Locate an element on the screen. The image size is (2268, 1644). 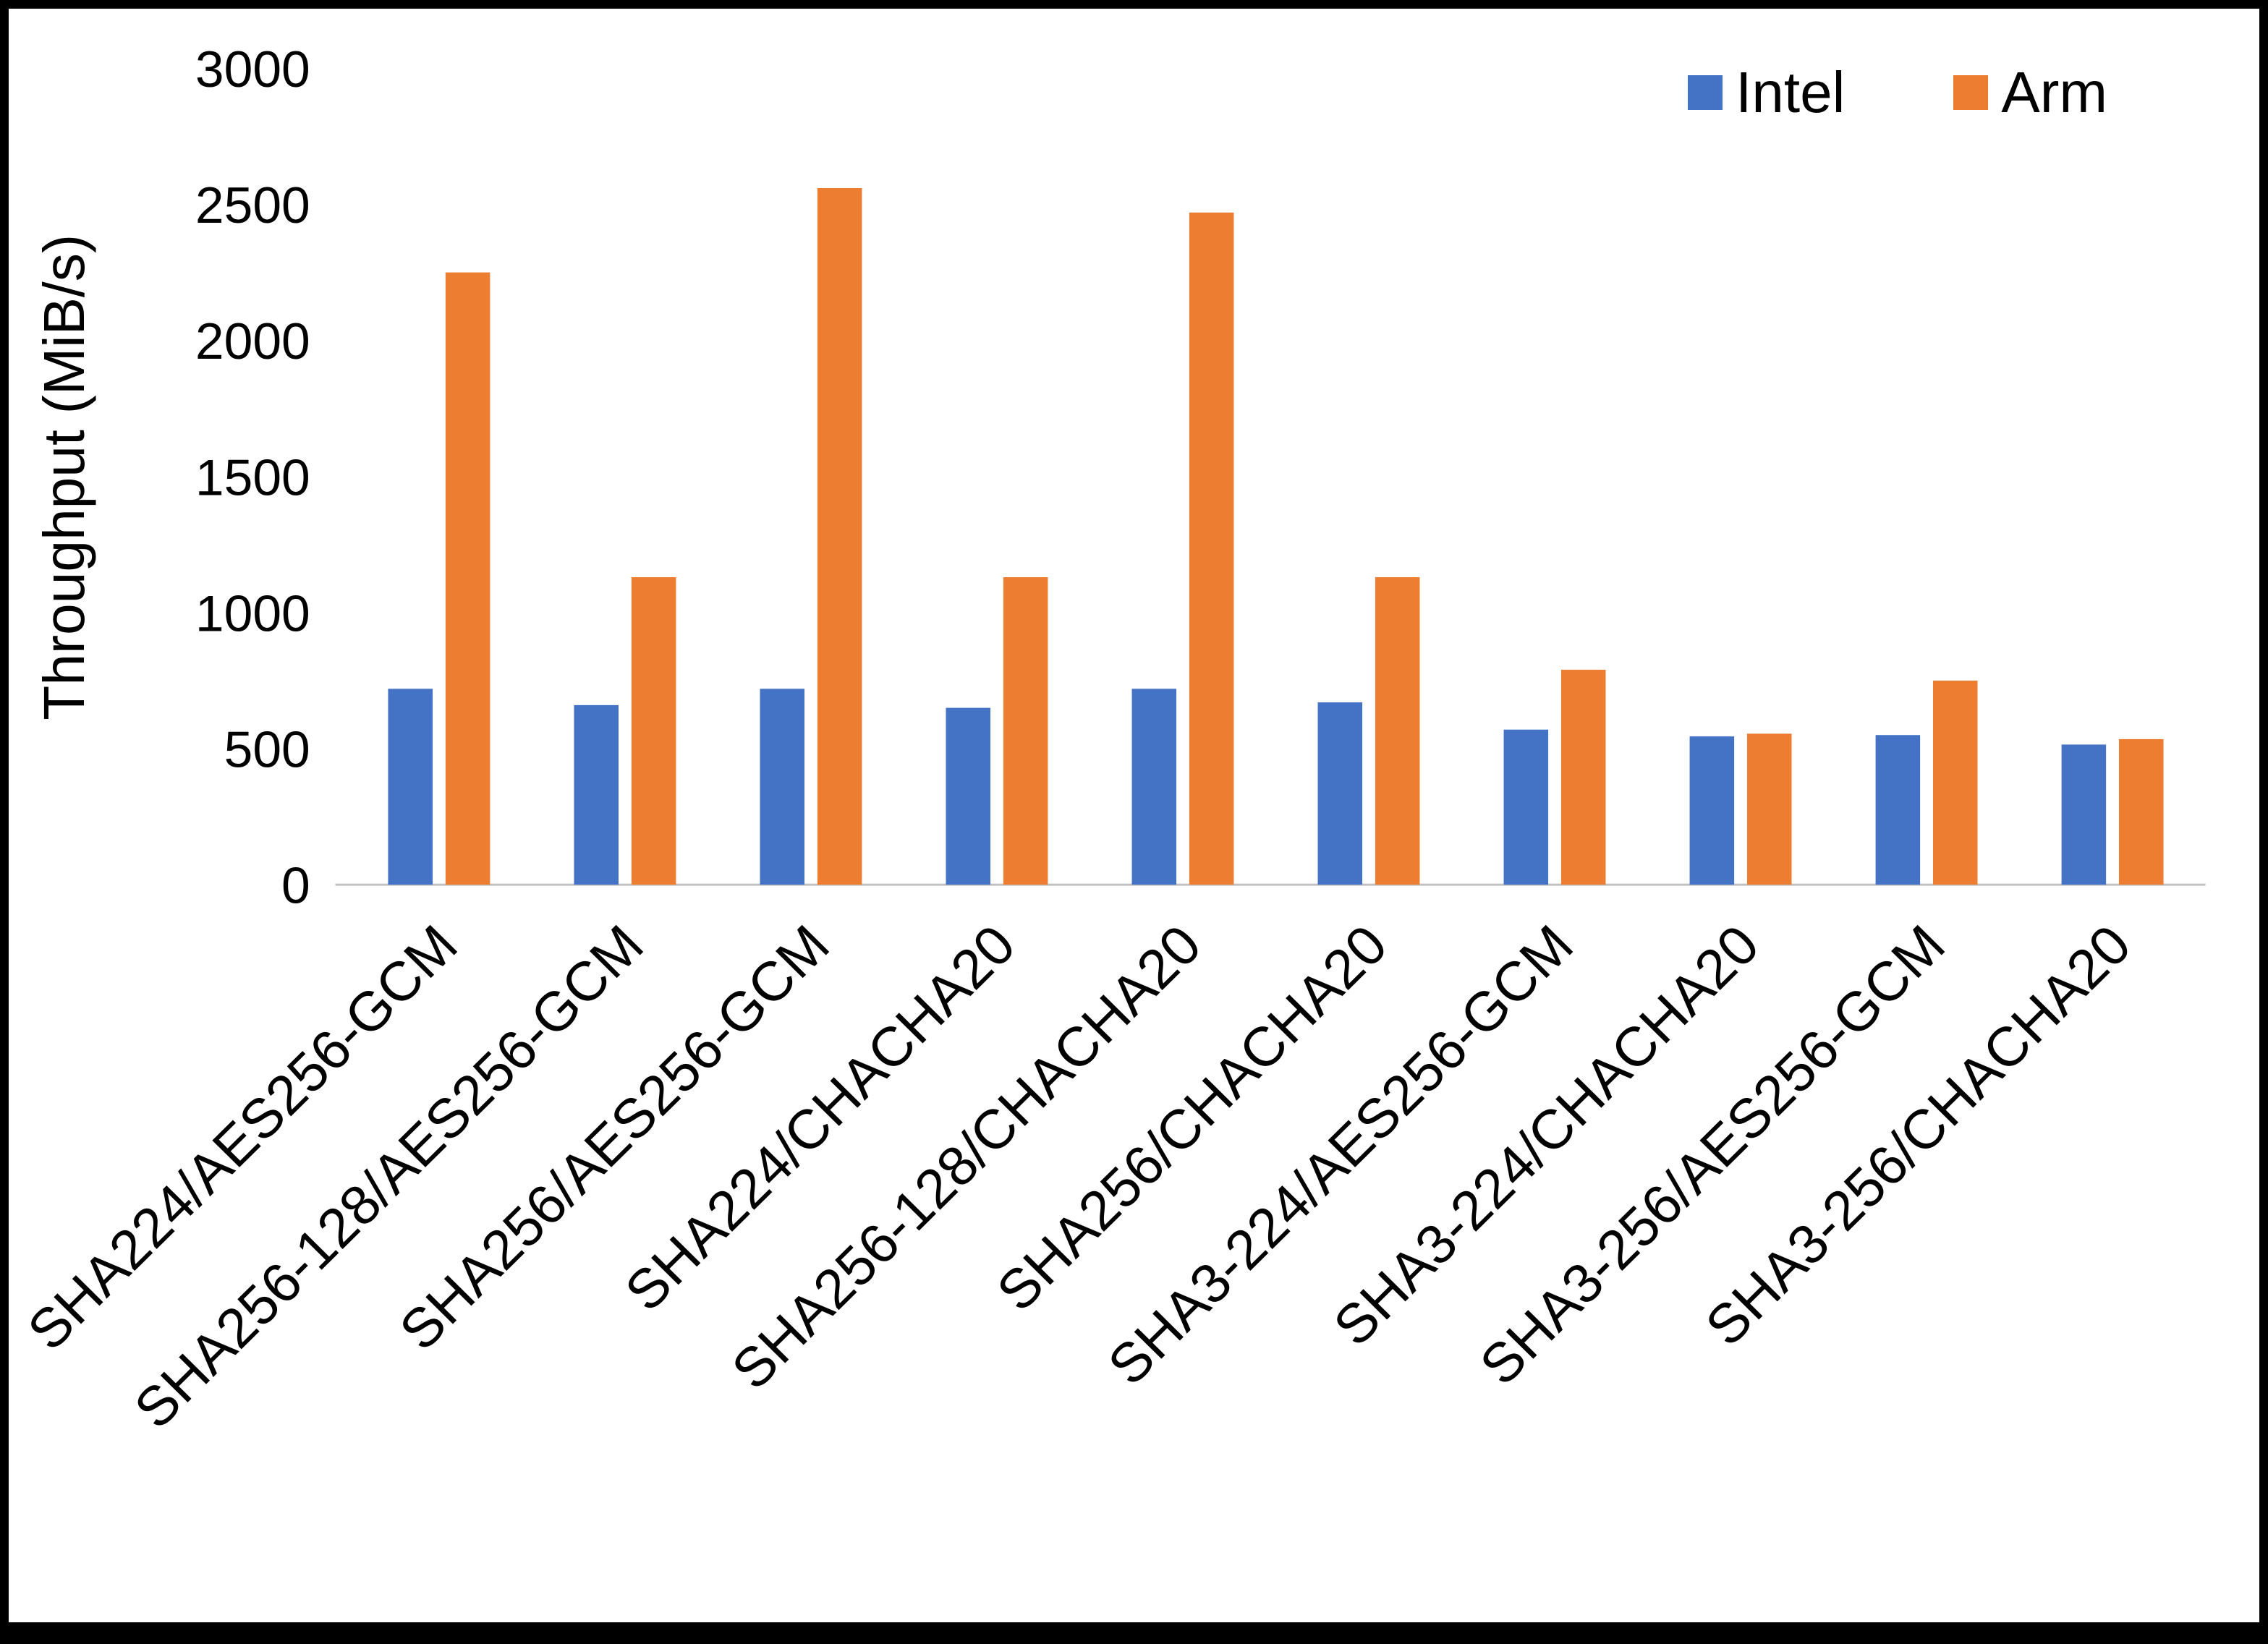
legend-swatch-intel is located at coordinates (1705, 92).